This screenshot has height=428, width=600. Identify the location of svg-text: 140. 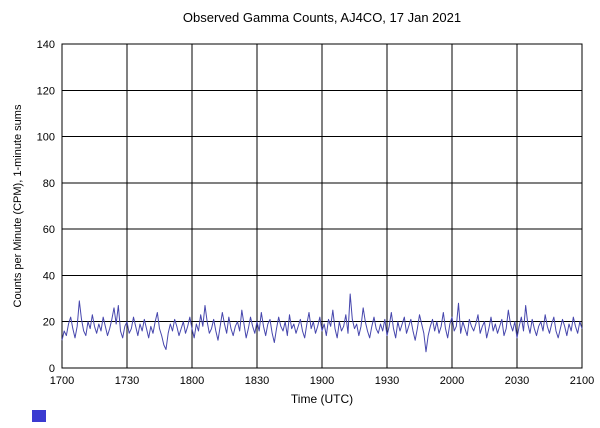
(46, 45).